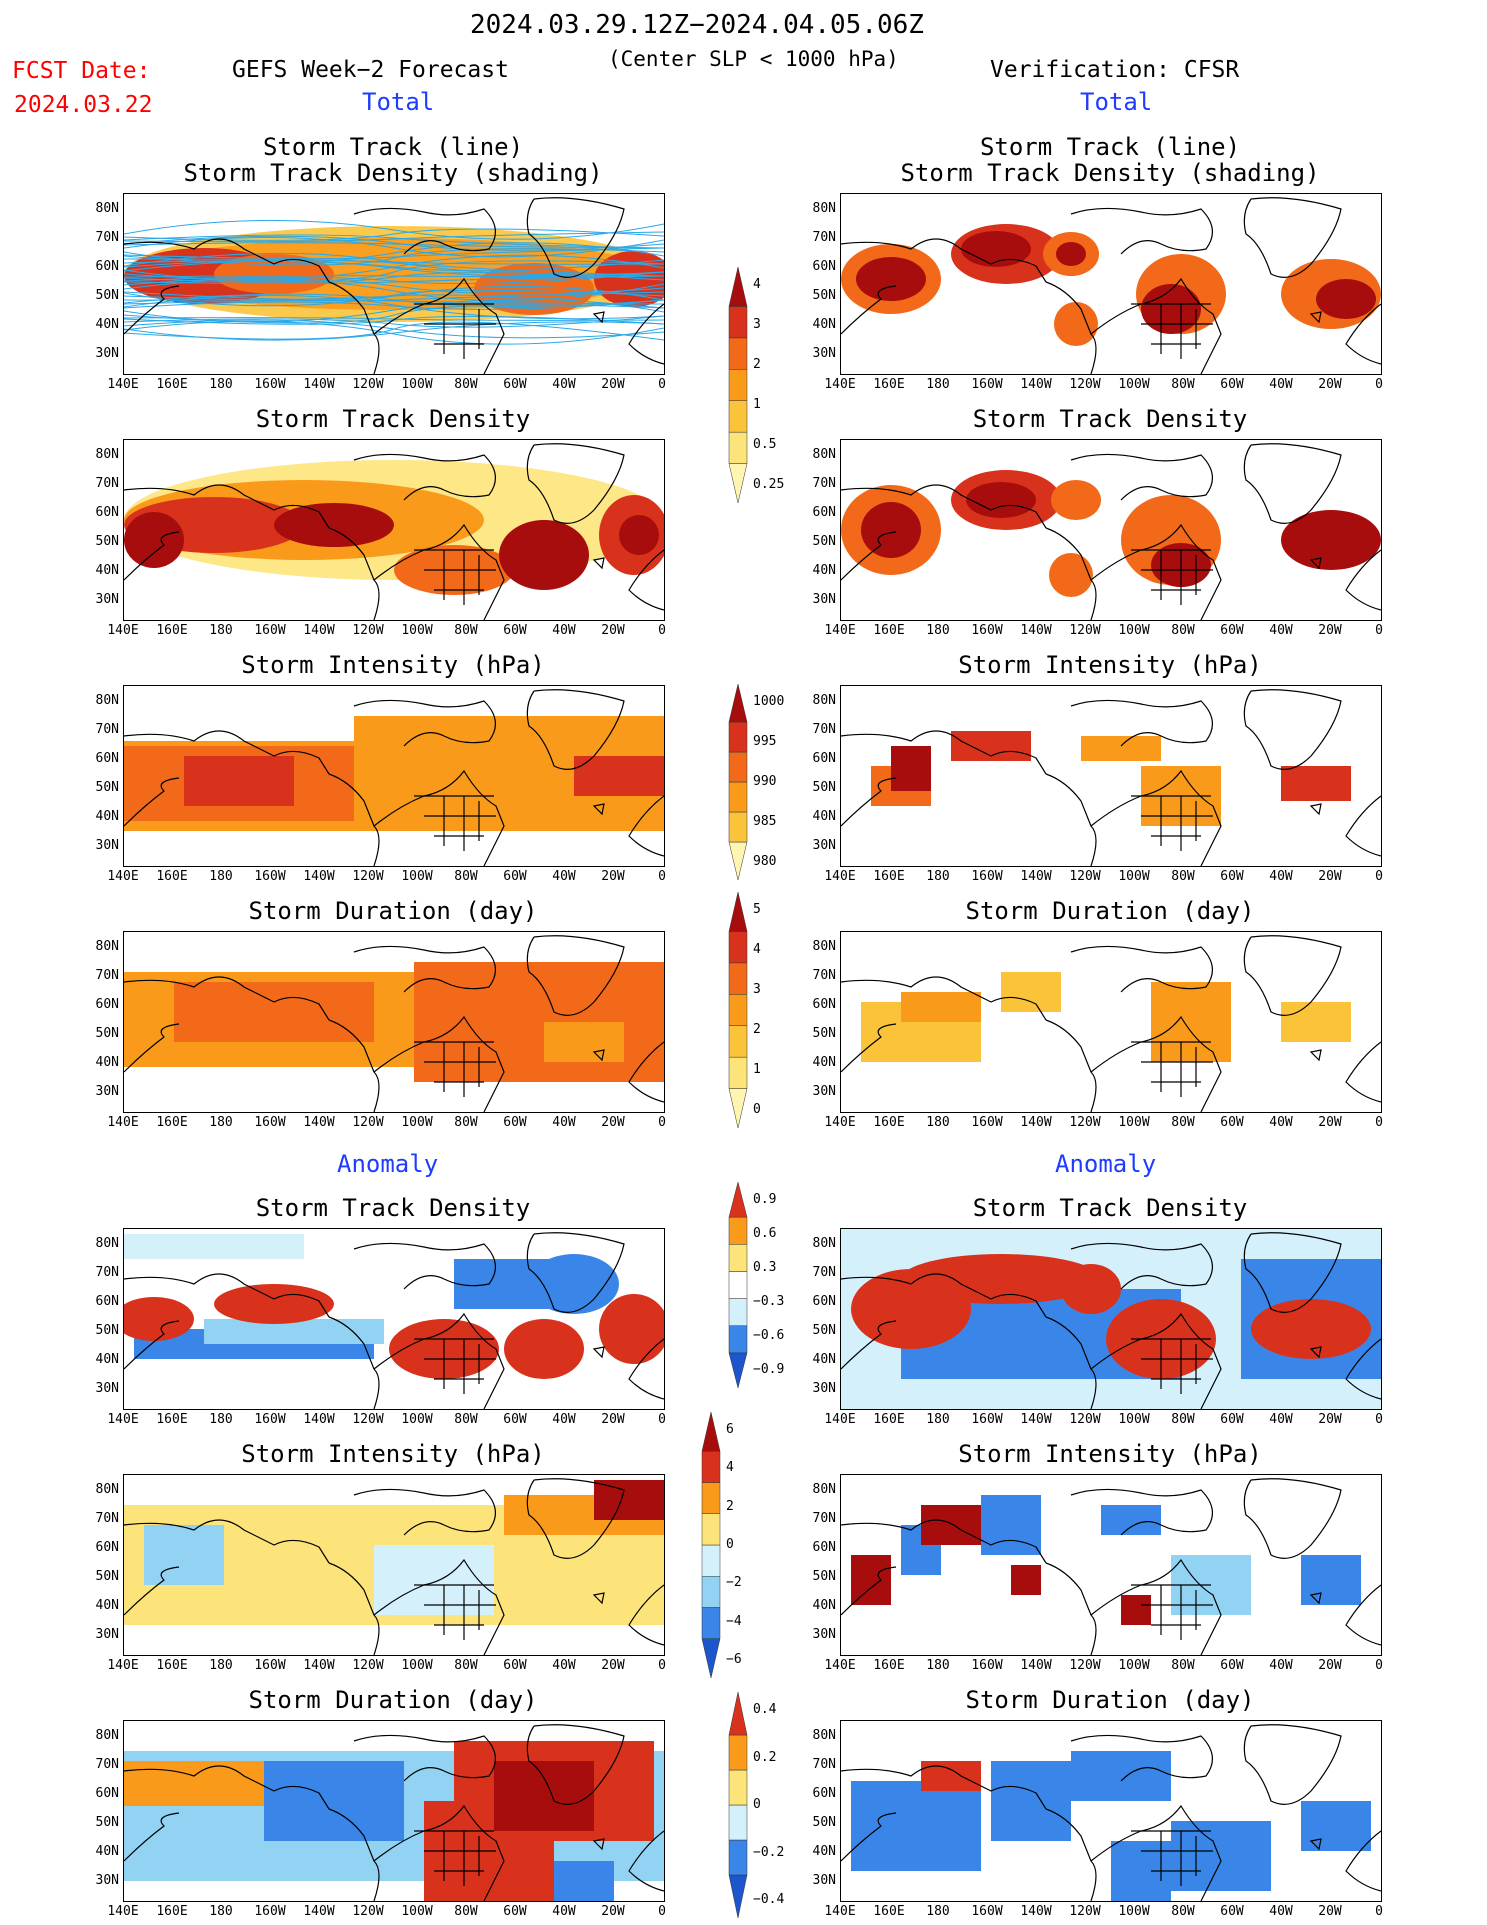  I want to click on criterion-label: (Center SLP < 1000 hPa), so click(753, 59).